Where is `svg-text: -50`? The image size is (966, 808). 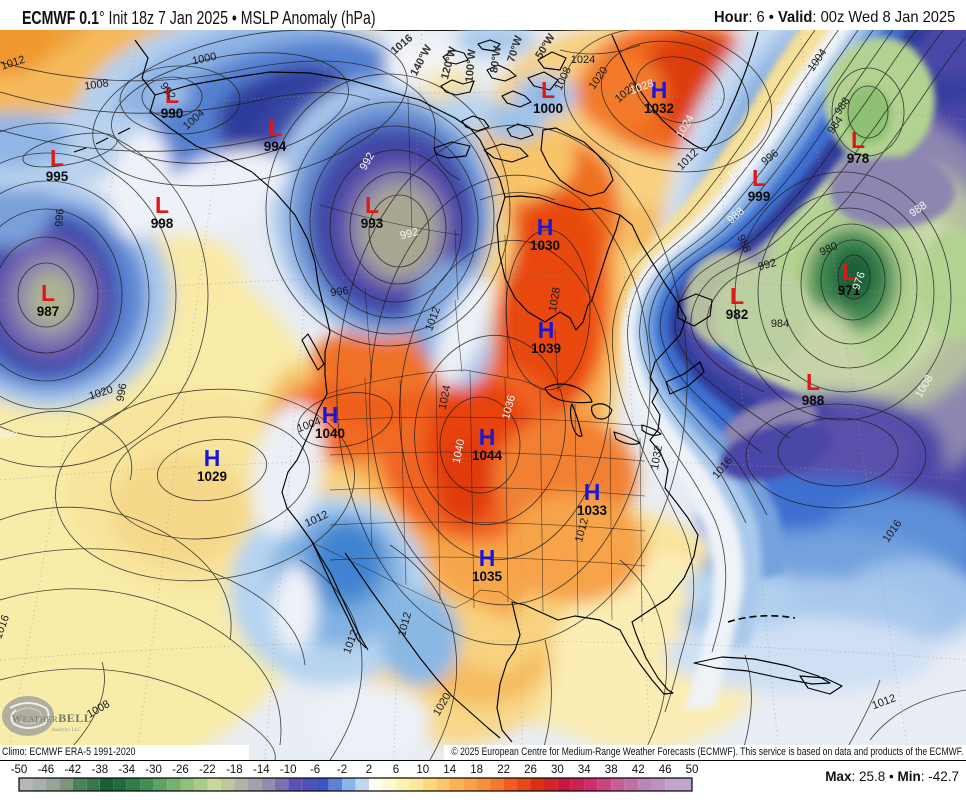
svg-text: -50 is located at coordinates (19, 770).